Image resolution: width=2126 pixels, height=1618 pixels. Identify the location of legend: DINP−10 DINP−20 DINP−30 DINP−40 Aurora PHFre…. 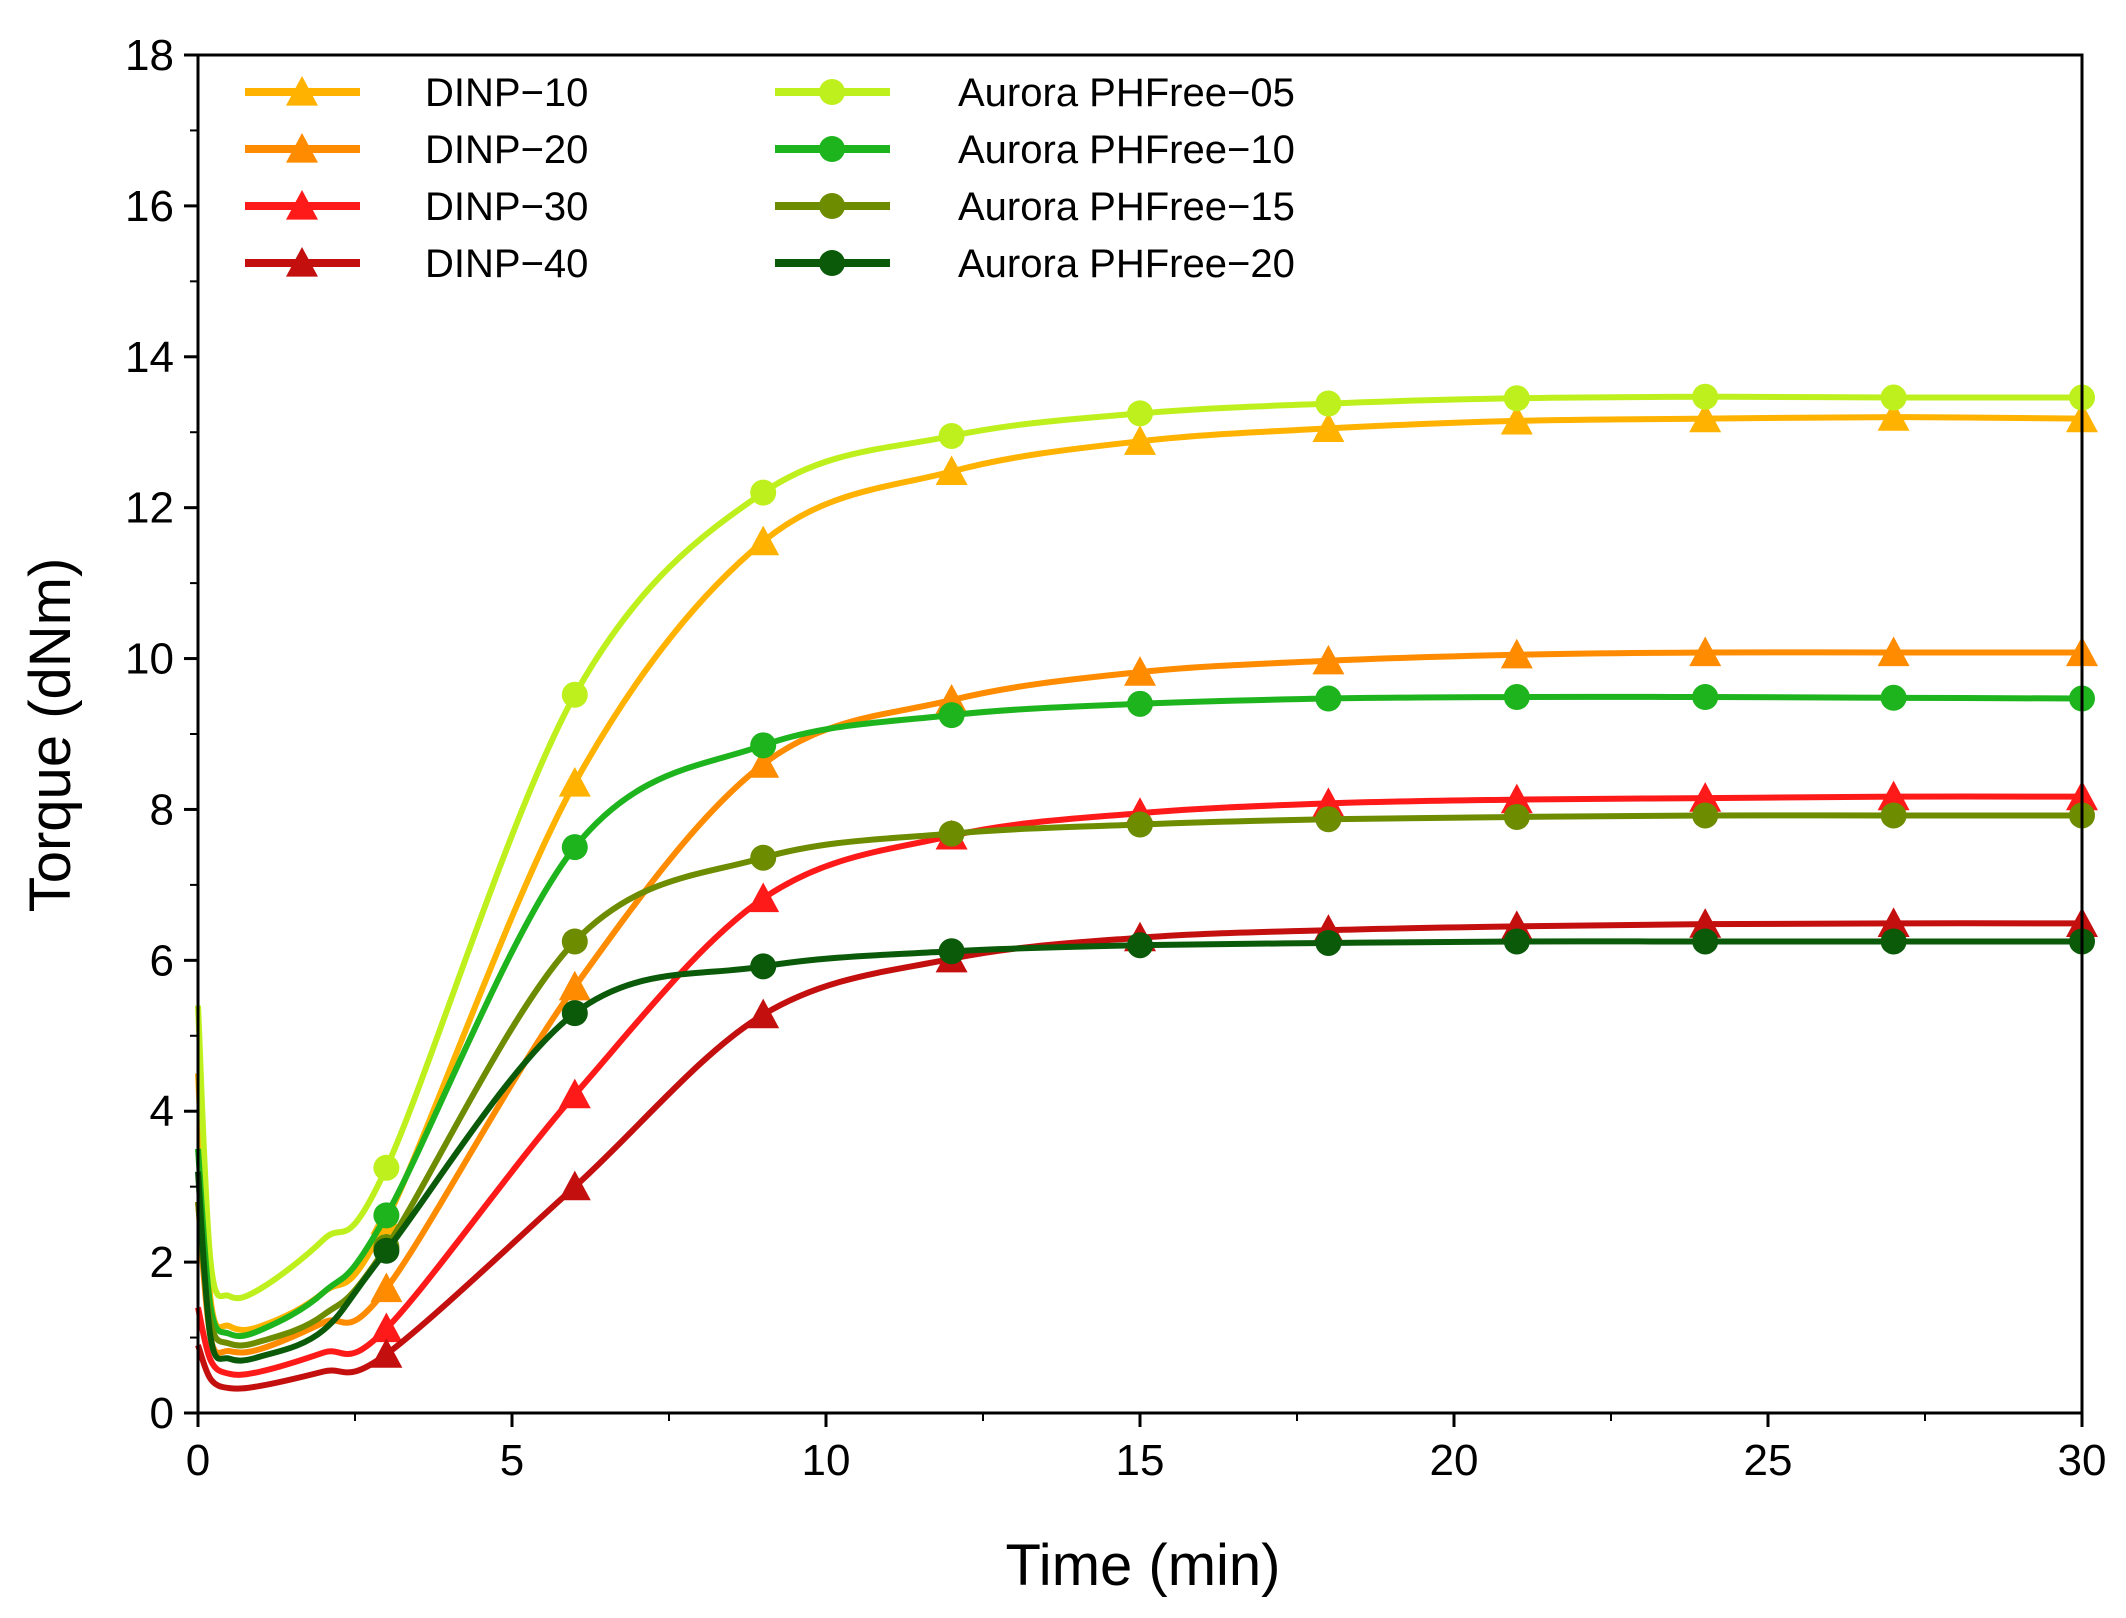
(770, 178).